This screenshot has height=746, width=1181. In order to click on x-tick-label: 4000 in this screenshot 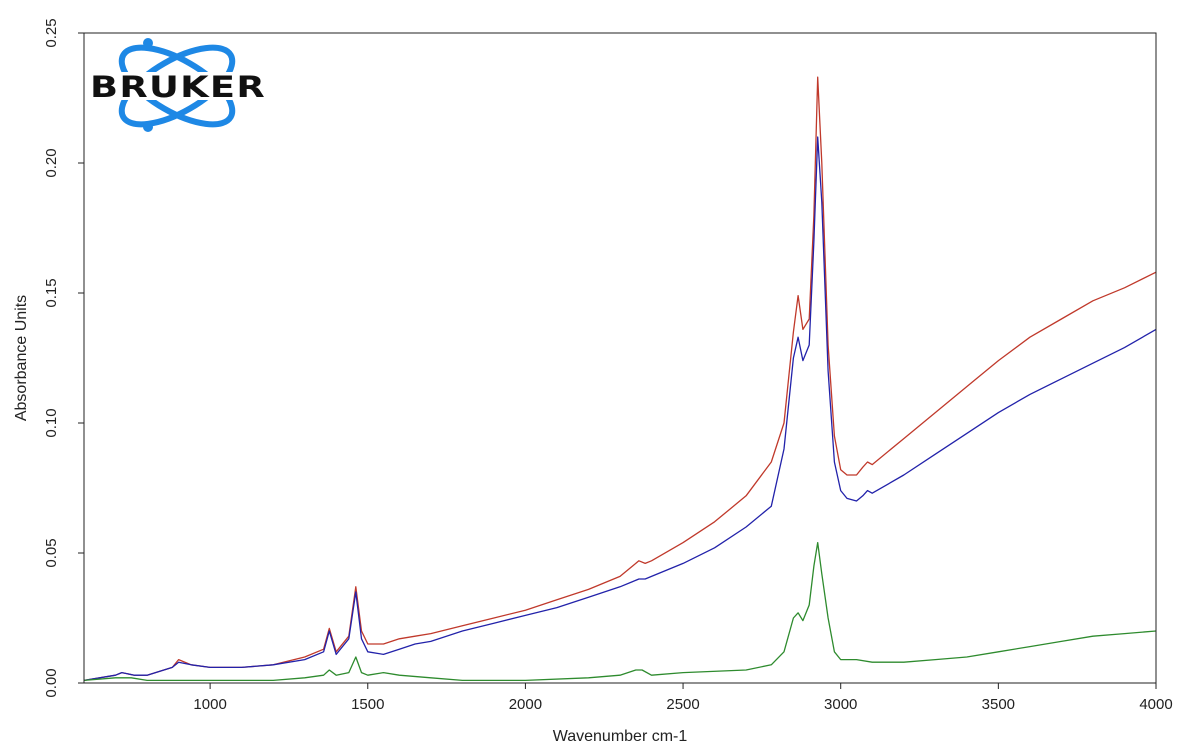, I will do `click(1155, 704)`.